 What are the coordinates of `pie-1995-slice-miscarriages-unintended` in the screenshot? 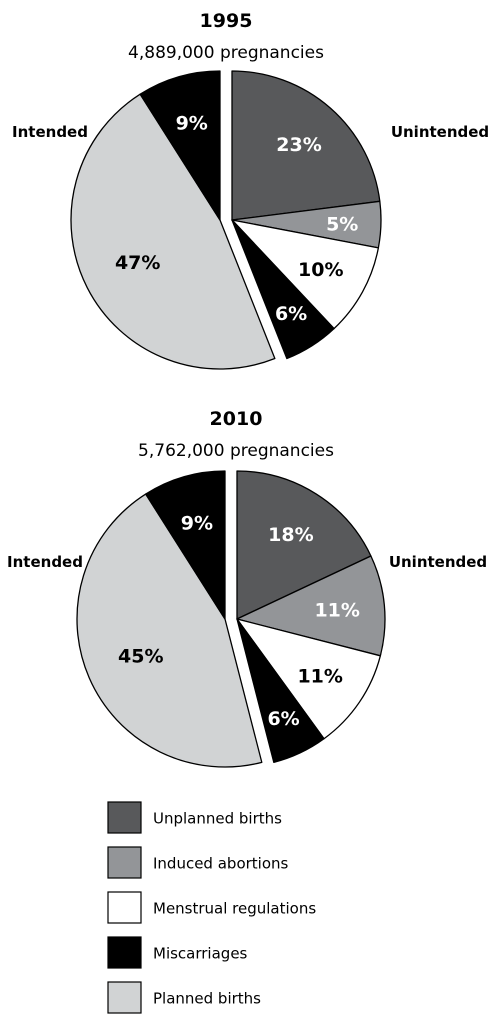 It's located at (283, 289).